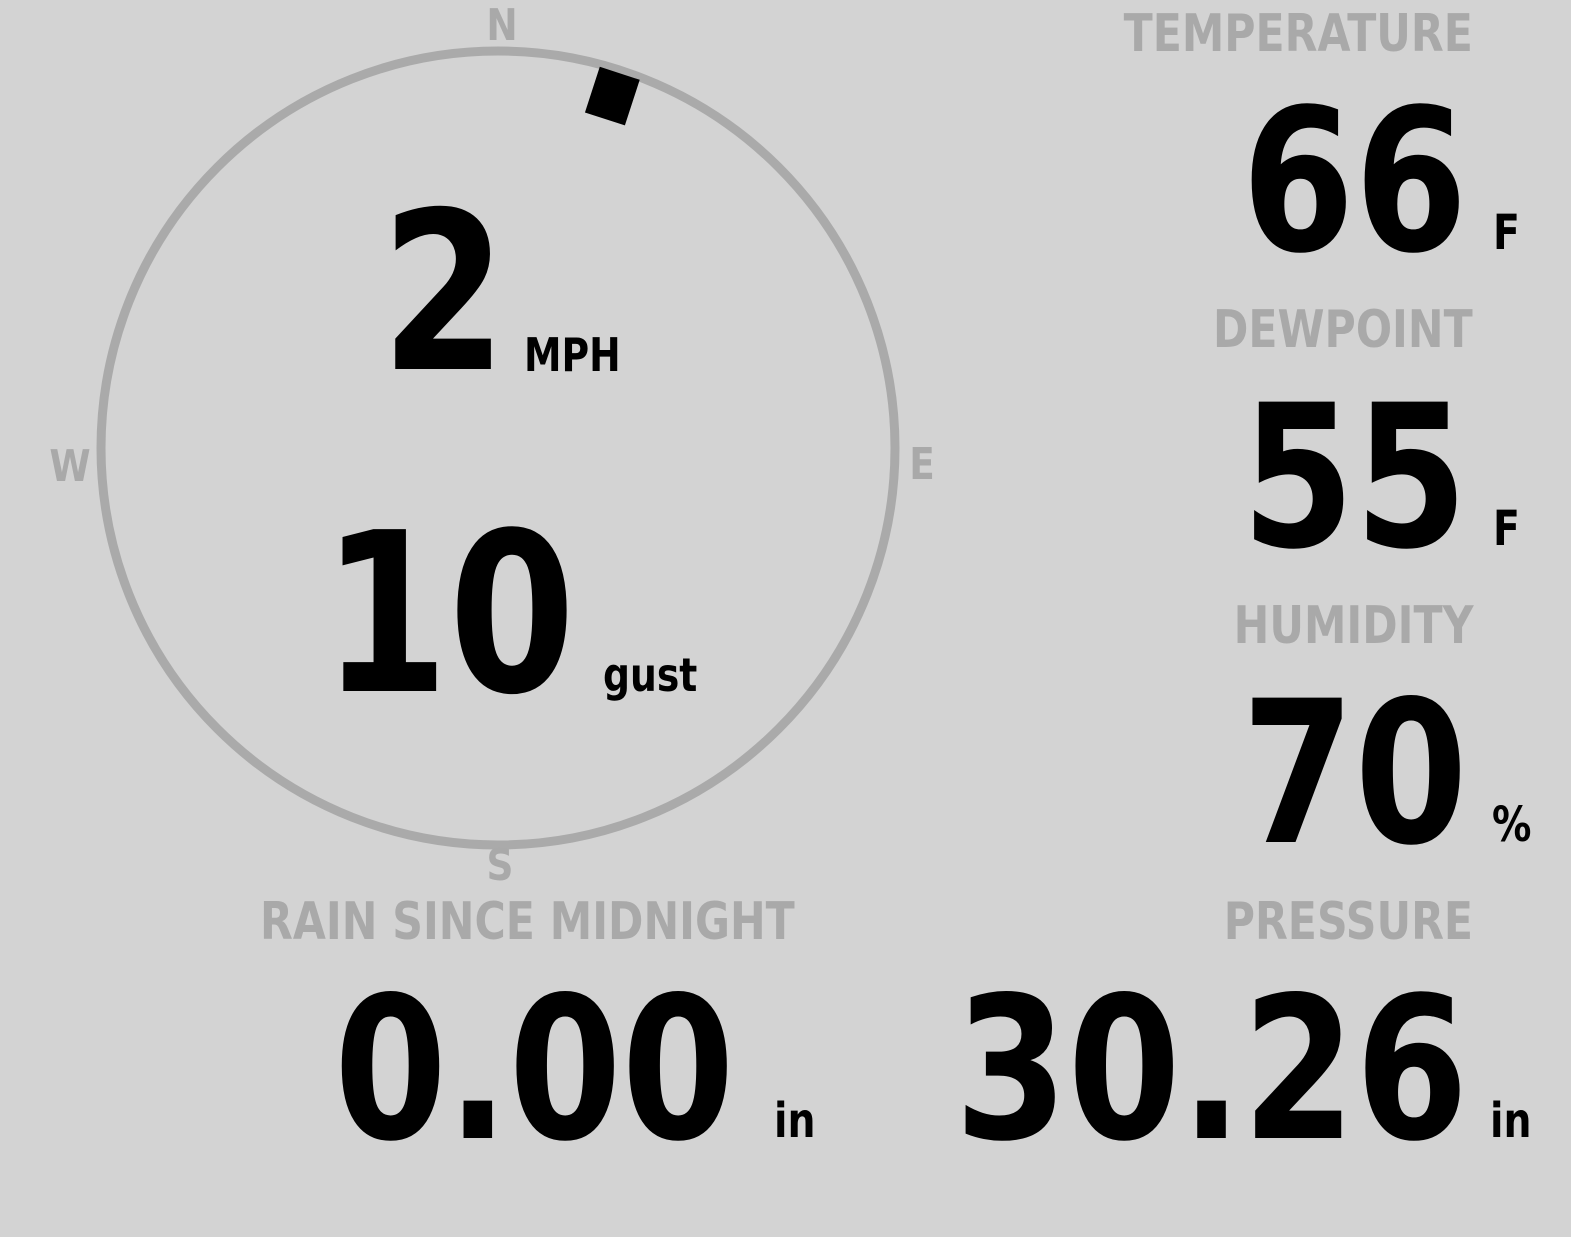 This screenshot has width=1571, height=1237. Describe the element at coordinates (70, 466) in the screenshot. I see `compass-west: W` at that location.